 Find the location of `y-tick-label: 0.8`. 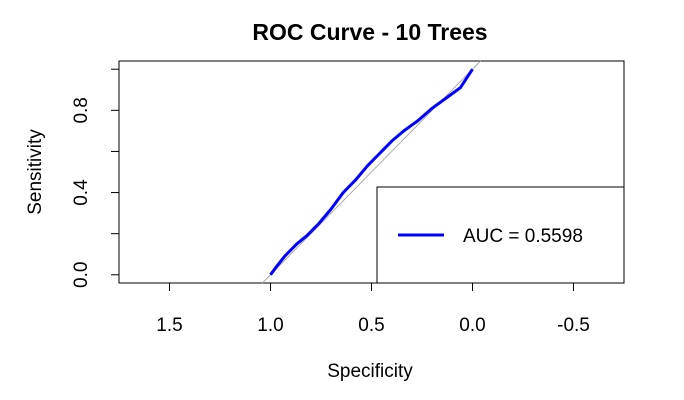

y-tick-label: 0.8 is located at coordinates (81, 110).